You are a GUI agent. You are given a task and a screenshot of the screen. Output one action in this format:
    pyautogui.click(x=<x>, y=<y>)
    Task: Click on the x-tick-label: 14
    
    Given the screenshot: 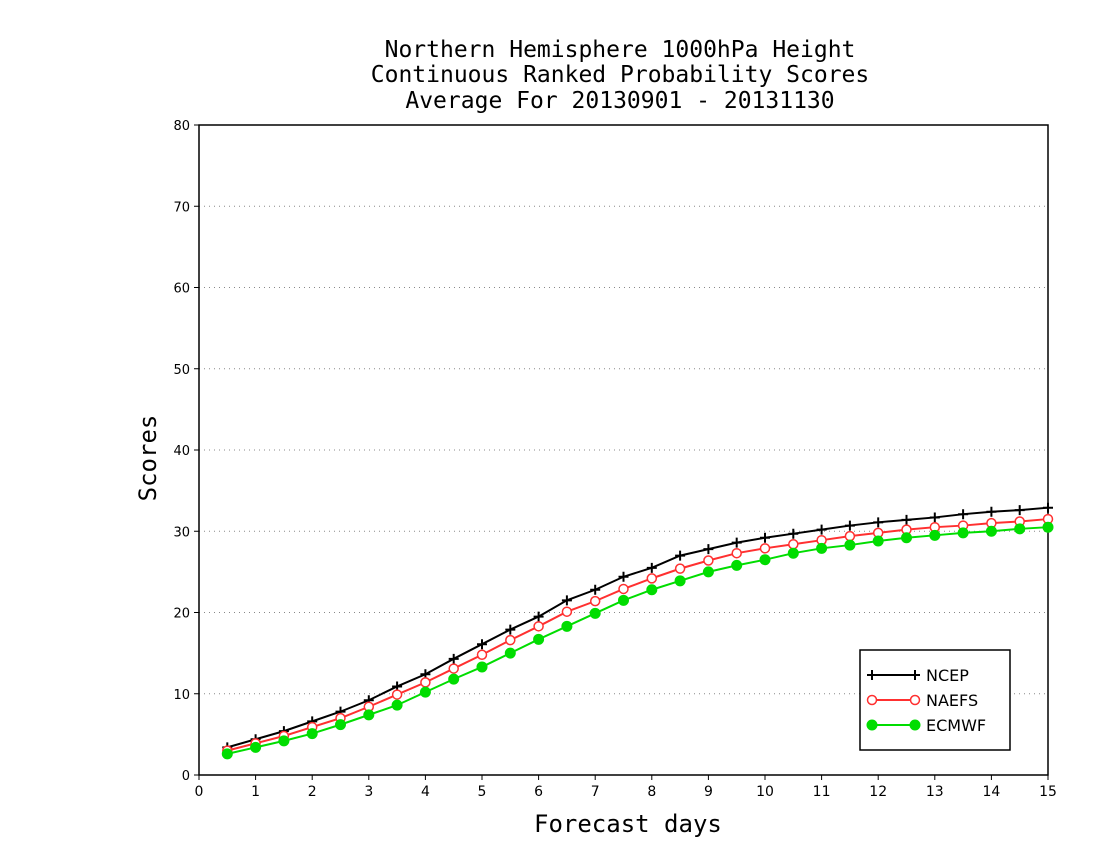 What is the action you would take?
    pyautogui.click(x=991, y=792)
    